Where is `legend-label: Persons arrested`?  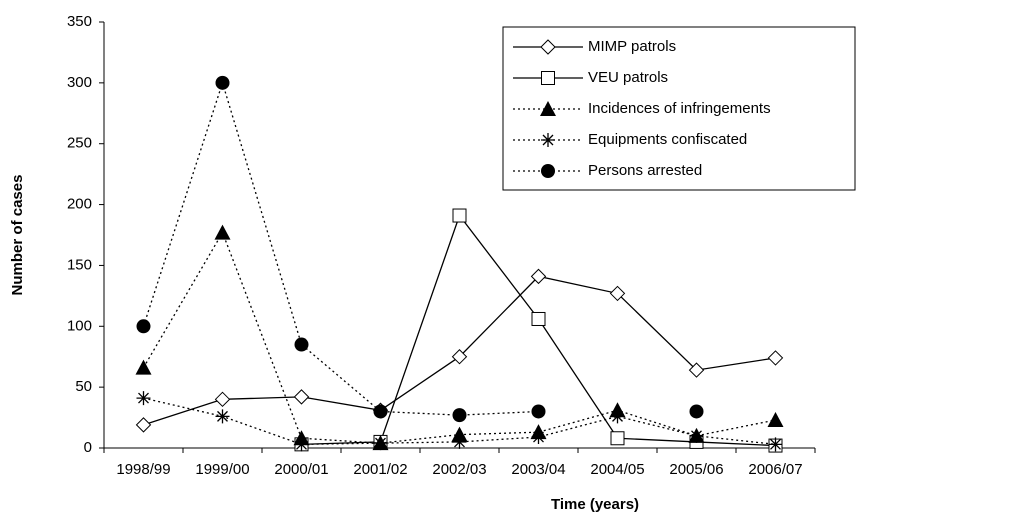
legend-label: Persons arrested is located at coordinates (645, 170).